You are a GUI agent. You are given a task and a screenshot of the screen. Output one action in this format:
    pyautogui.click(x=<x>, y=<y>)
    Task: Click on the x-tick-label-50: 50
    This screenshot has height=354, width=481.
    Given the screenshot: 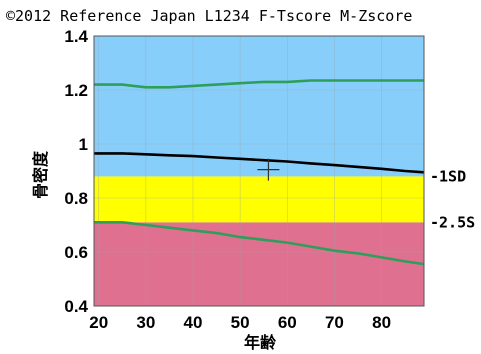 What is the action you would take?
    pyautogui.click(x=240, y=322)
    